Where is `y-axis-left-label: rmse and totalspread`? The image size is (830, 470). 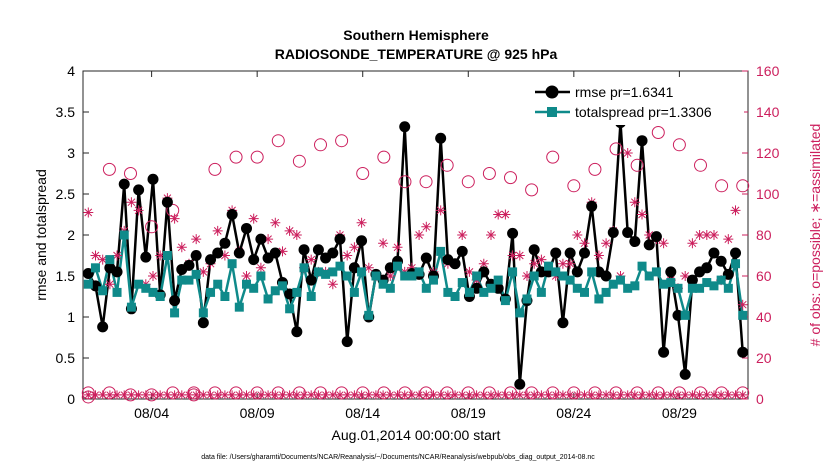 y-axis-left-label: rmse and totalspread is located at coordinates (41, 235).